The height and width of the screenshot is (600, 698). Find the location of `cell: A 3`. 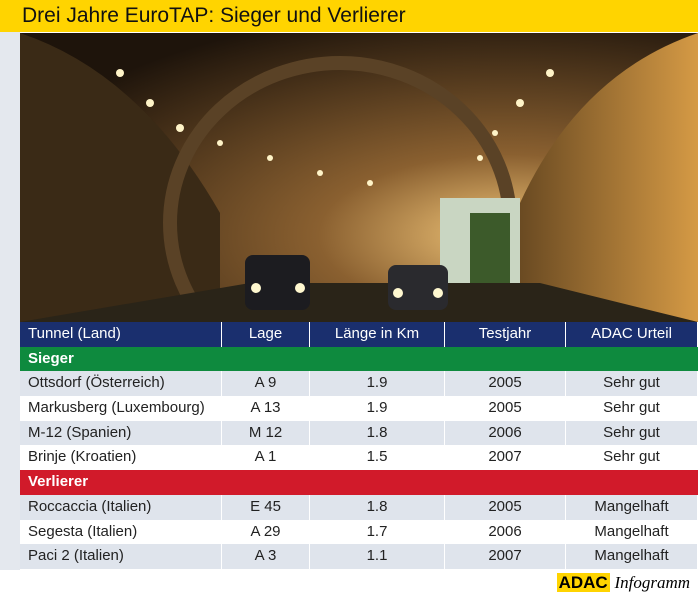

cell: A 3 is located at coordinates (266, 556).